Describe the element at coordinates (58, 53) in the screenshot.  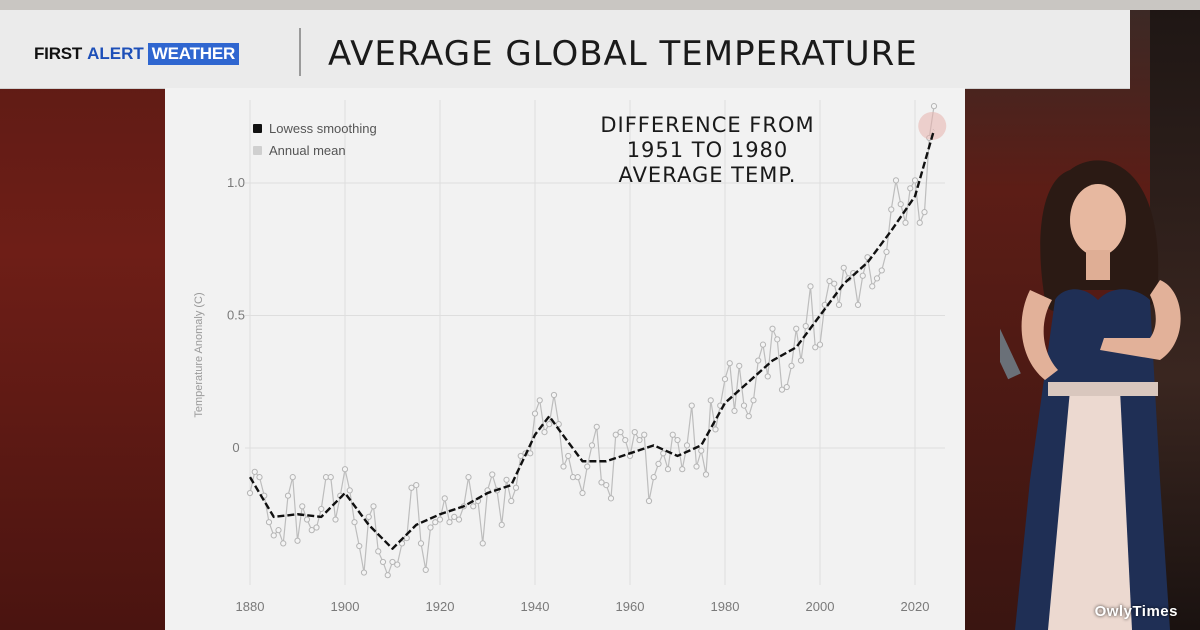
I see `brand-first-text: FIRST` at that location.